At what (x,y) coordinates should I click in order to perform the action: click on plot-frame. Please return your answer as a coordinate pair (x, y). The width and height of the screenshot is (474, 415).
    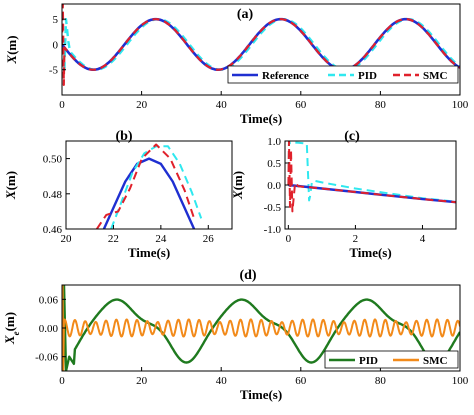
    Looking at the image, I should click on (149, 185).